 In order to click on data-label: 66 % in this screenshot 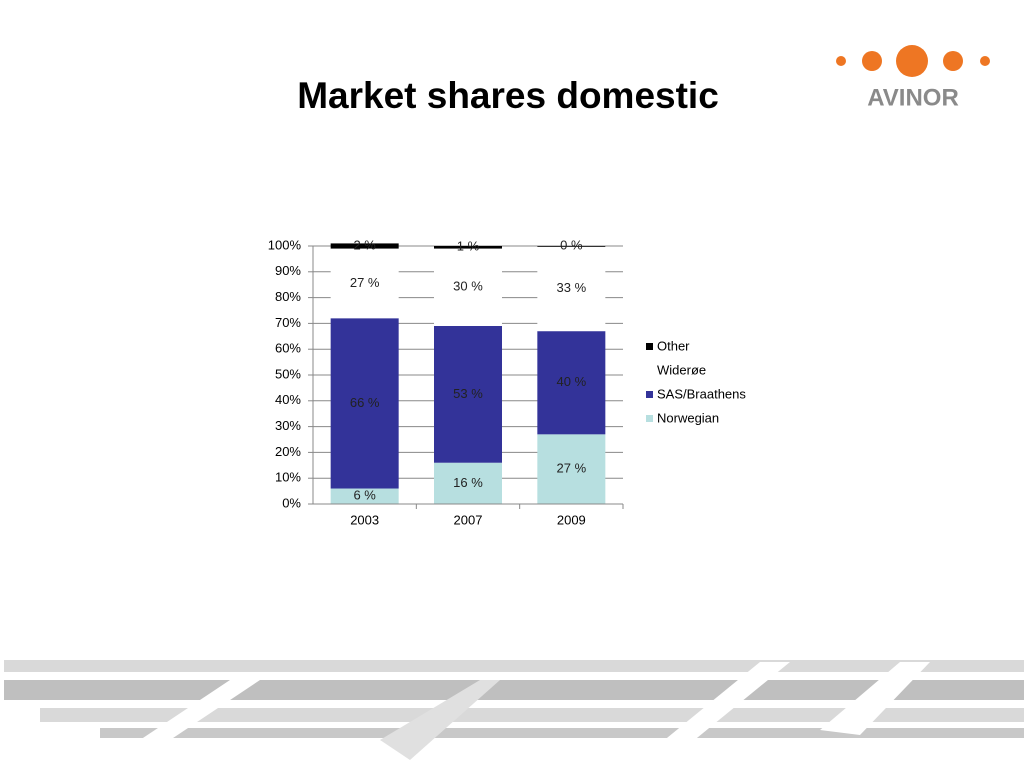, I will do `click(365, 402)`.